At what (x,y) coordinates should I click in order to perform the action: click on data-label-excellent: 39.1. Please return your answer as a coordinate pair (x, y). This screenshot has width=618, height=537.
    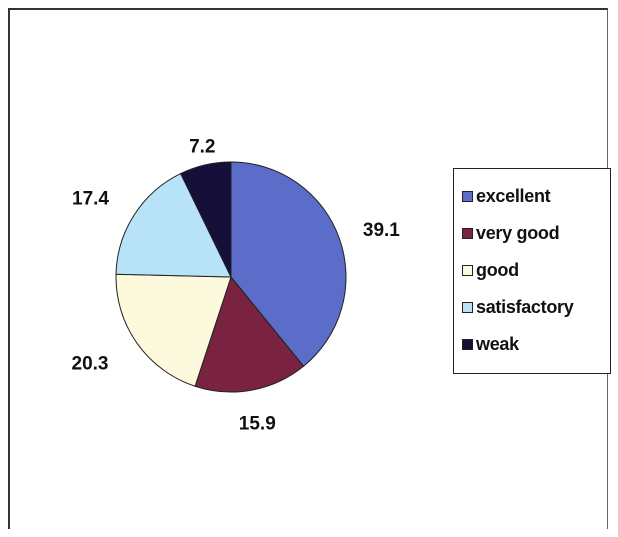
    Looking at the image, I should click on (381, 230).